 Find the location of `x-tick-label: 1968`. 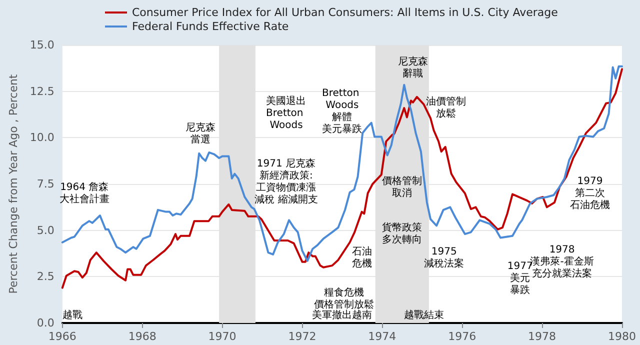

x-tick-label: 1968 is located at coordinates (142, 336).